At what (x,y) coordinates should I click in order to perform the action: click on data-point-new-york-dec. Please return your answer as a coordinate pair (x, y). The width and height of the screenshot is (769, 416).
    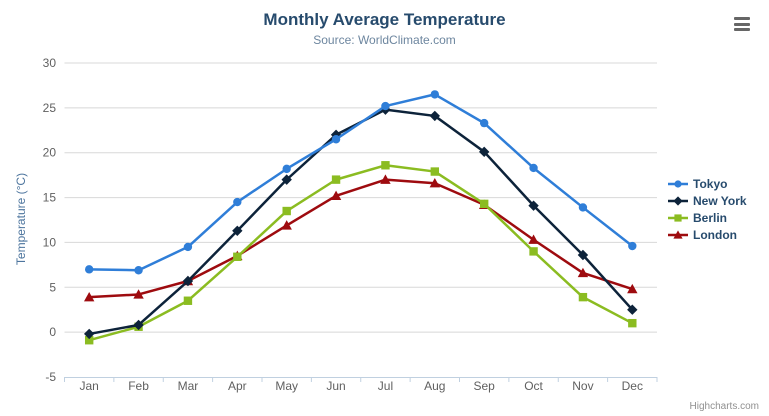
    Looking at the image, I should click on (632, 309).